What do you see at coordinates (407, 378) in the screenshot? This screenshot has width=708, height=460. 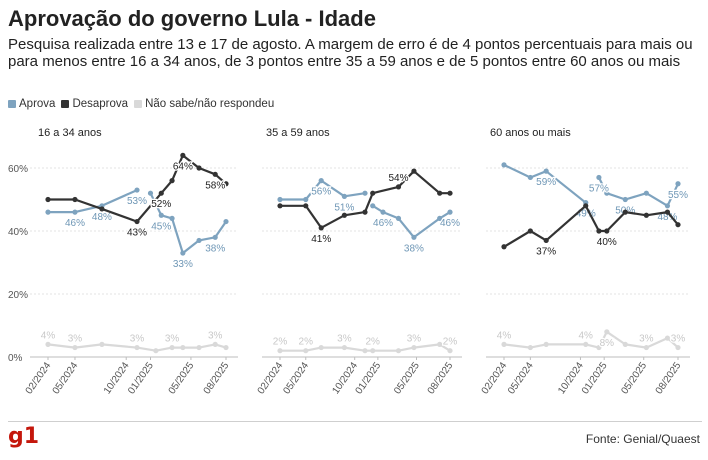 I see `x-tick-label-1-4: 05/2025` at bounding box center [407, 378].